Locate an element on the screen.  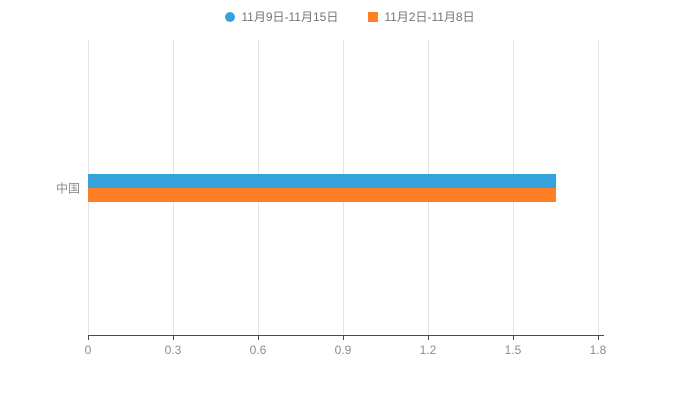
x-axis-tick-label: 1.2 is located at coordinates (428, 350).